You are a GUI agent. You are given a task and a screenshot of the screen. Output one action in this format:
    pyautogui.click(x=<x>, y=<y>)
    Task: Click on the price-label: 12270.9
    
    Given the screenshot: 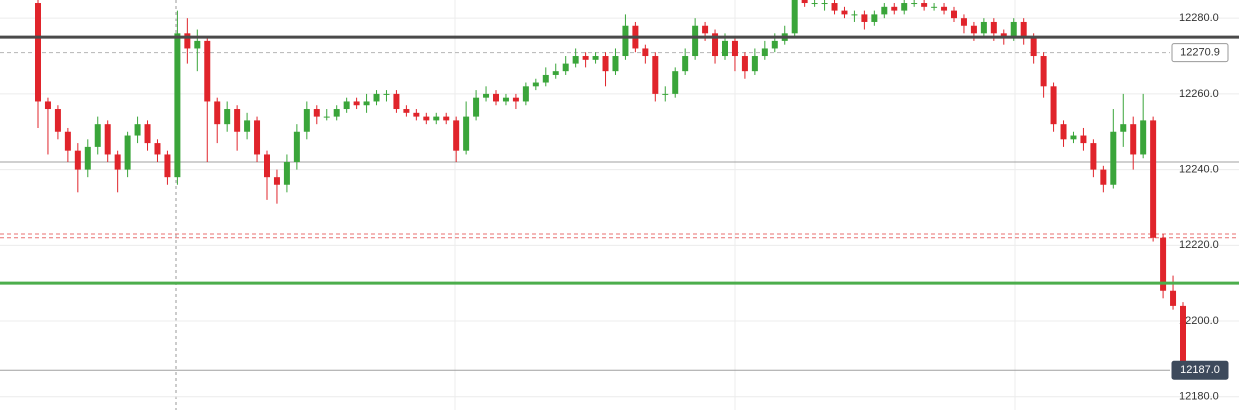 What is the action you would take?
    pyautogui.click(x=1200, y=53)
    